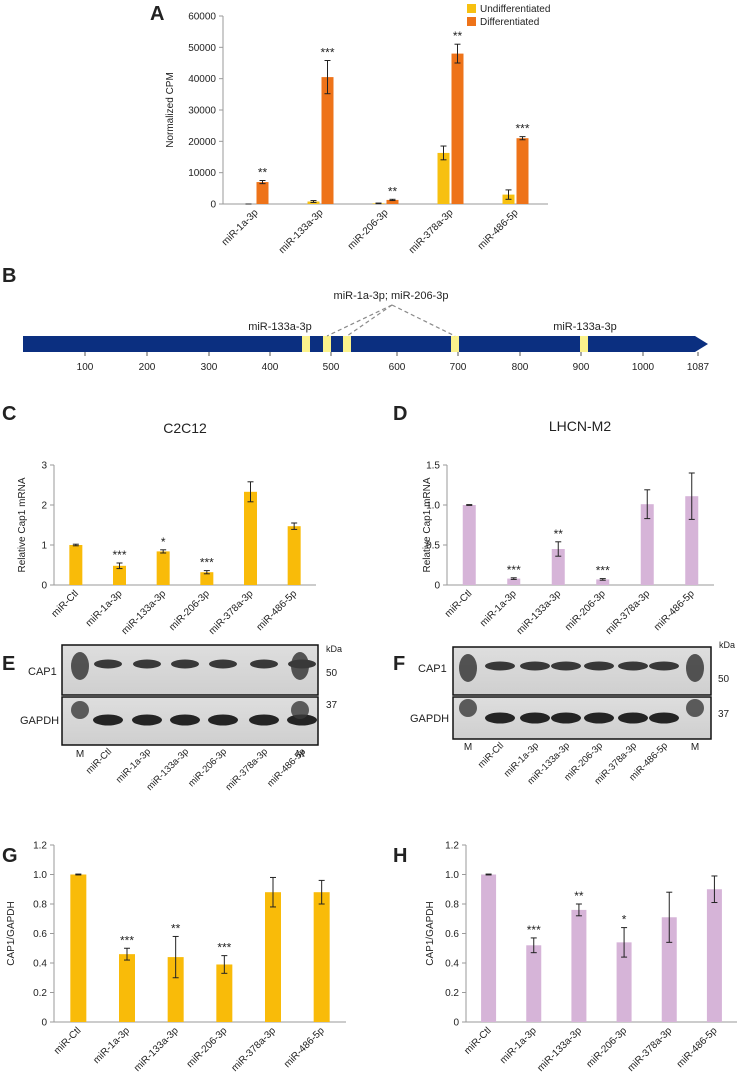 This screenshot has height=1073, width=740. Describe the element at coordinates (628, 612) in the screenshot. I see `chart-d-category-label: miR-378a-3p` at that location.